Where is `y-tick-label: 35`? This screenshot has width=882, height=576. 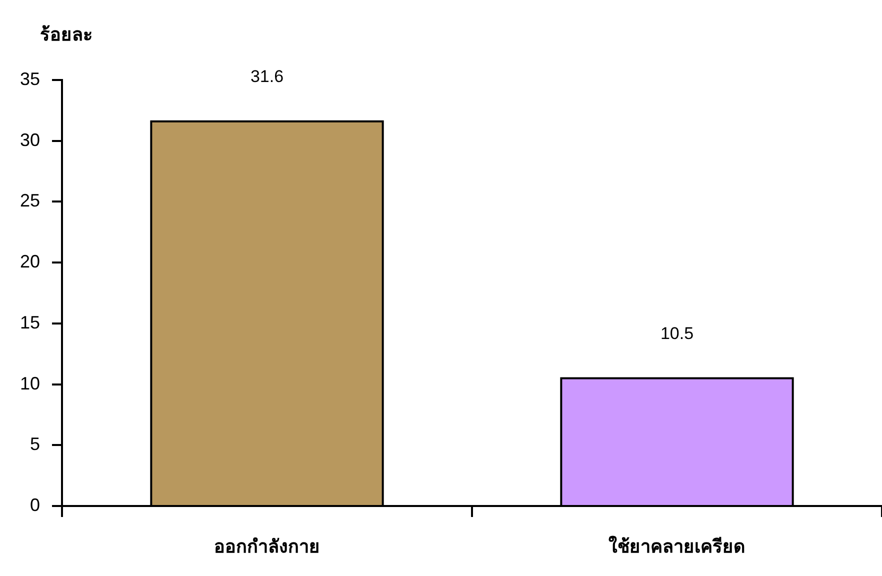 y-tick-label: 35 is located at coordinates (30, 78).